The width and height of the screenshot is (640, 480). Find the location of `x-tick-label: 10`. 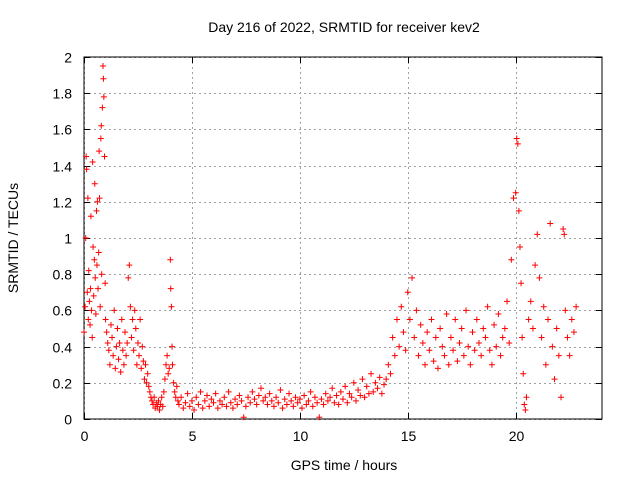

x-tick-label: 10 is located at coordinates (301, 436).